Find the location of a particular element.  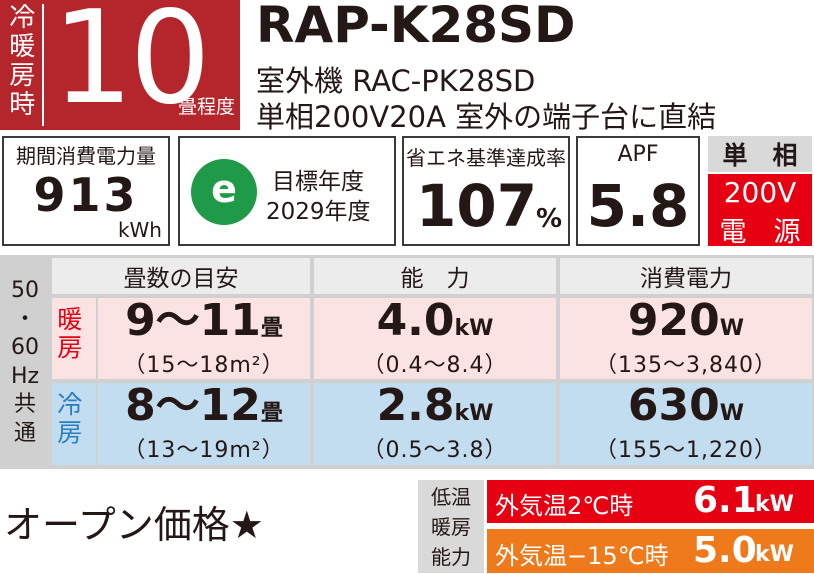

e-mark: e is located at coordinates (224, 192).